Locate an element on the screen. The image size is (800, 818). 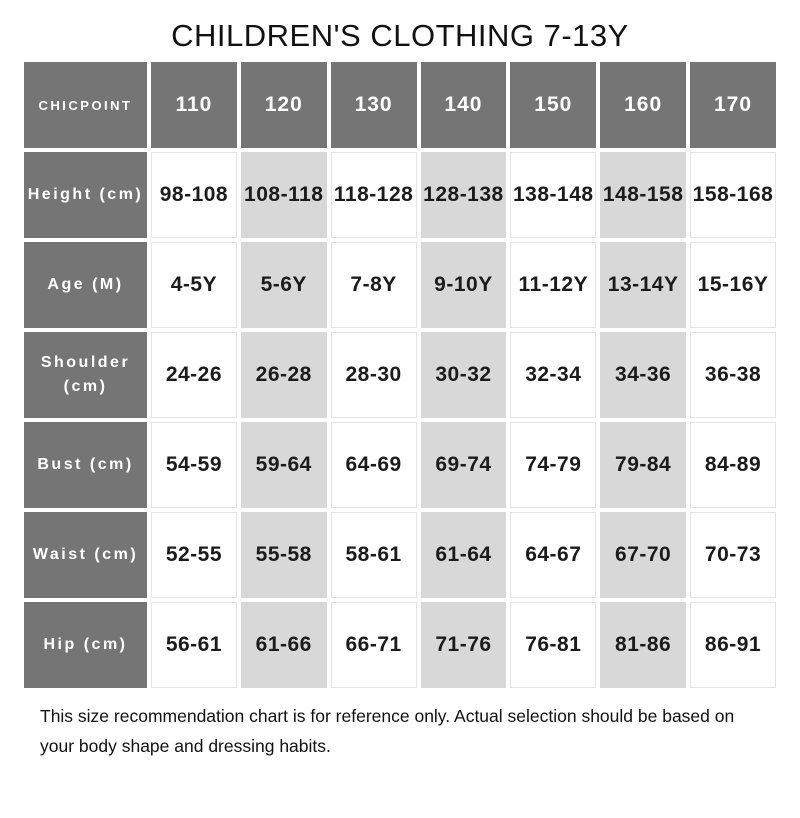
measurement-cell: 81-86 is located at coordinates (643, 645).